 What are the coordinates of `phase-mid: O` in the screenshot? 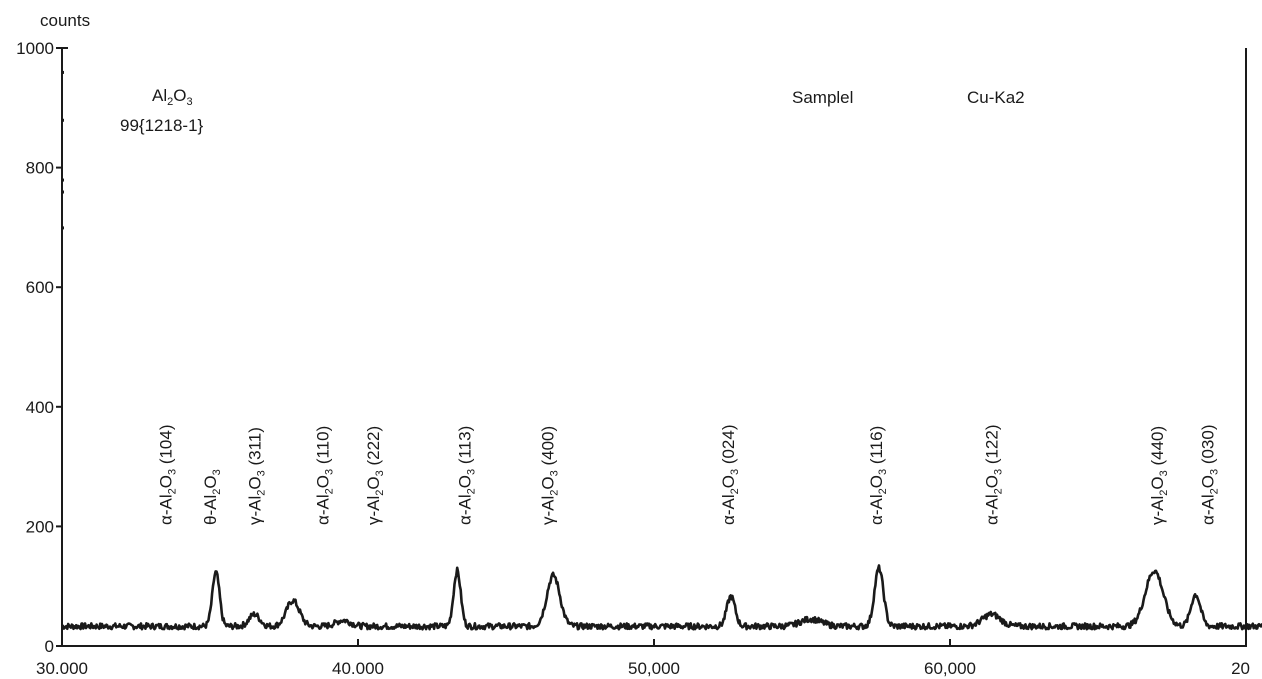 It's located at (179, 95).